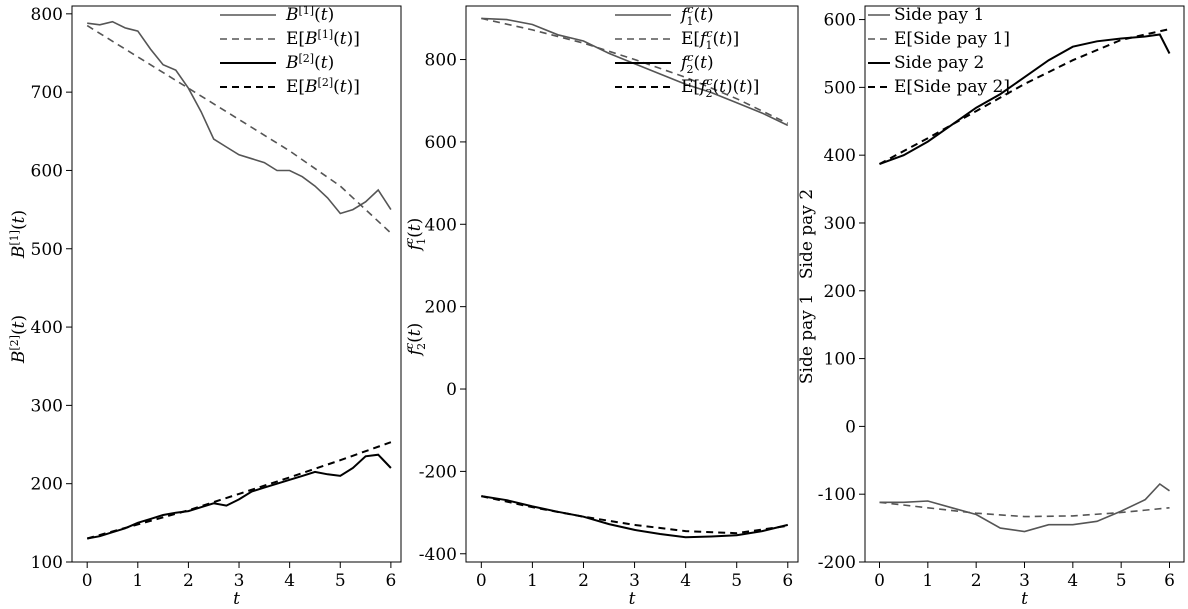  I want to click on y-axis-label-bottom: fc2(t), so click(415, 340).